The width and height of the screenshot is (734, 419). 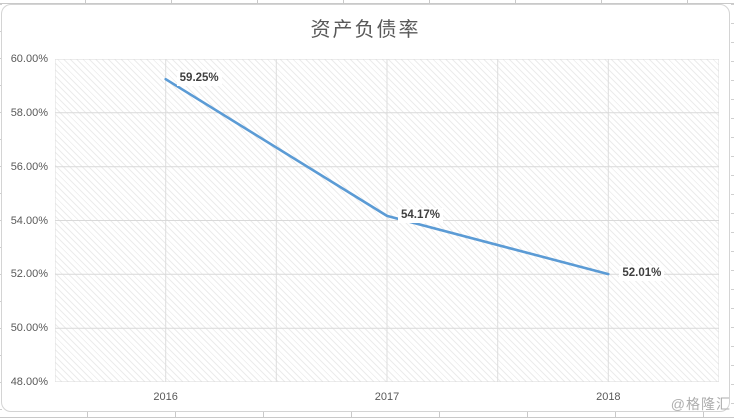 I want to click on y-tick-label: 50.00%, so click(x=29, y=328).